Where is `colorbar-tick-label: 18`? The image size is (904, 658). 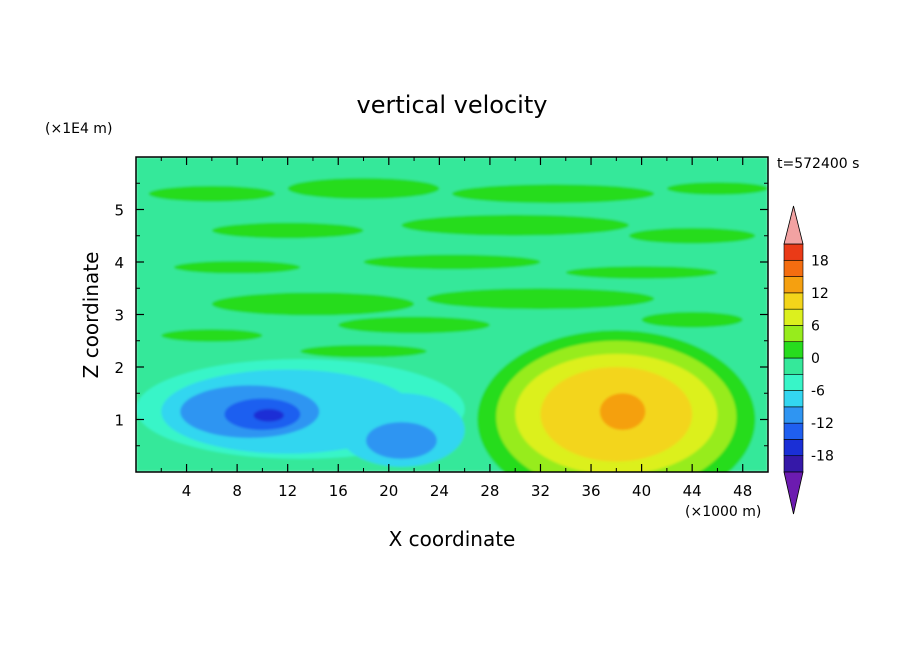 colorbar-tick-label: 18 is located at coordinates (820, 261).